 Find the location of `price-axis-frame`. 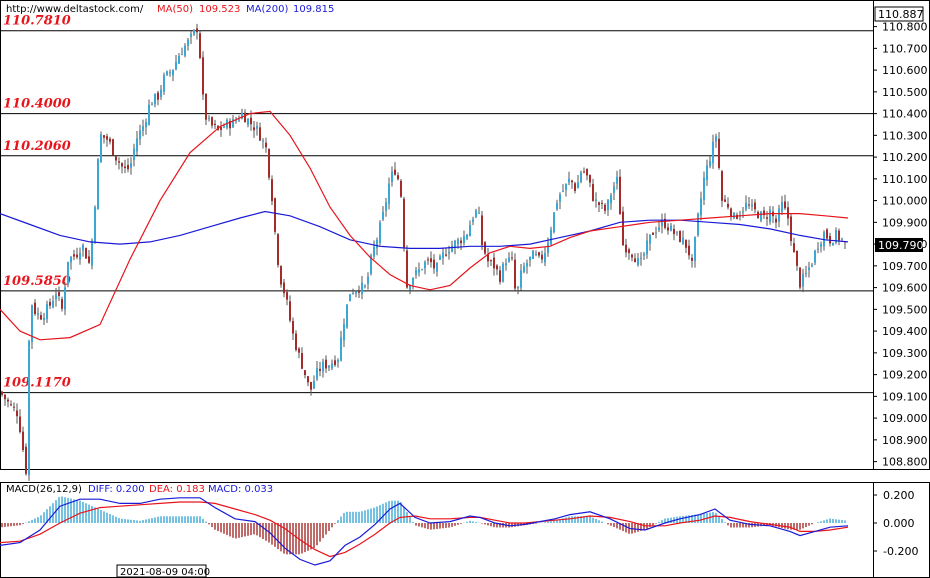

price-axis-frame is located at coordinates (901, 235).